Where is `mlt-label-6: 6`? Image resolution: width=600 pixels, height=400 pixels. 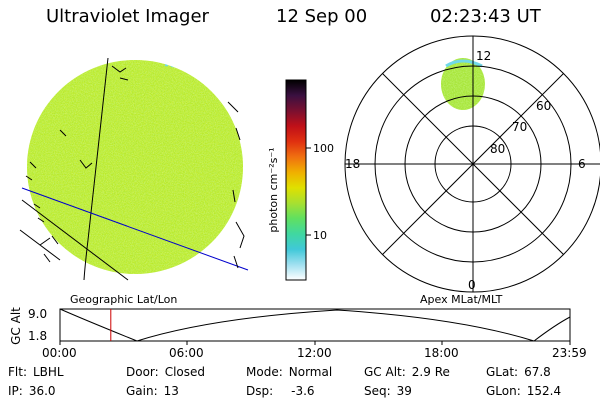
mlt-label-6: 6 is located at coordinates (582, 164).